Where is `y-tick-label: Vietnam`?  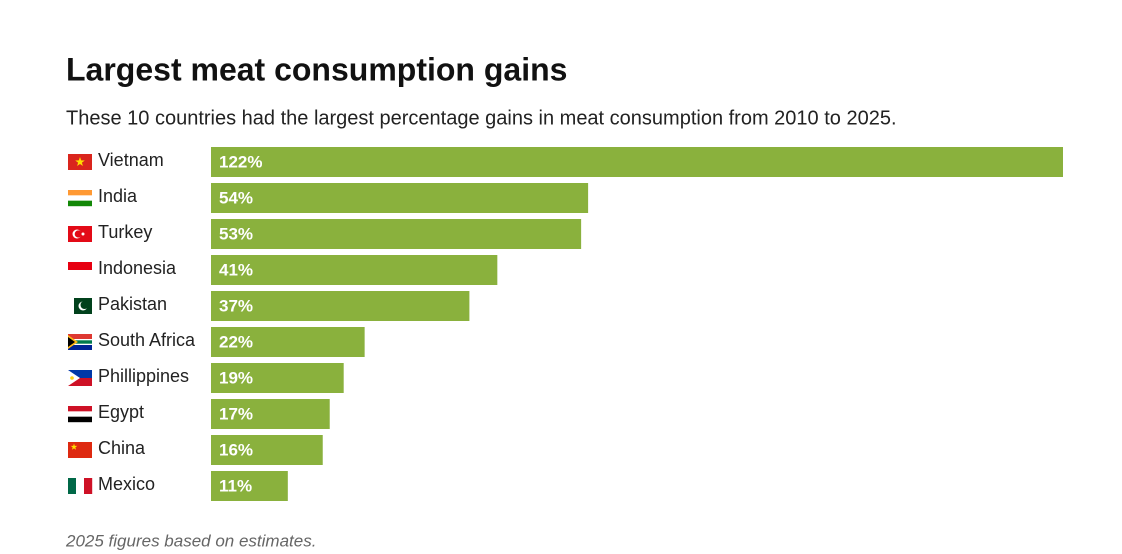
y-tick-label: Vietnam is located at coordinates (131, 160).